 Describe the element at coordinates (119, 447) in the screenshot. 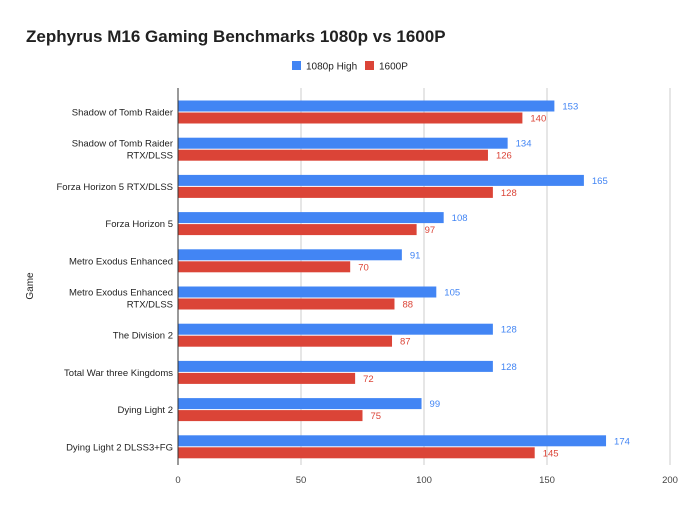

I see `category-label: Dying Light 2 DLSS3+FG` at that location.